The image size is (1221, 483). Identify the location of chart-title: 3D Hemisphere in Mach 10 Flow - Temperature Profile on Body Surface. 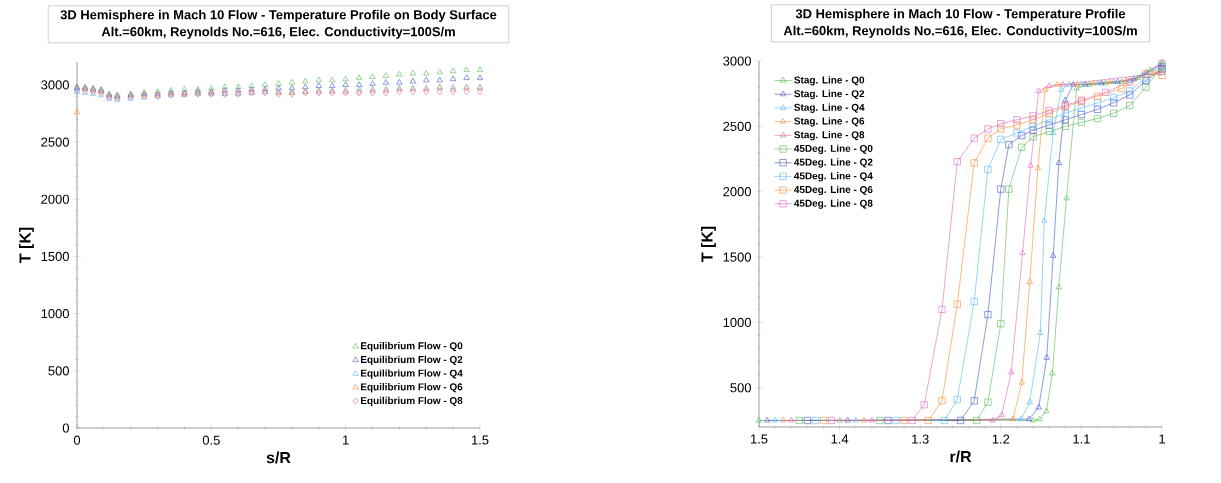
(278, 15).